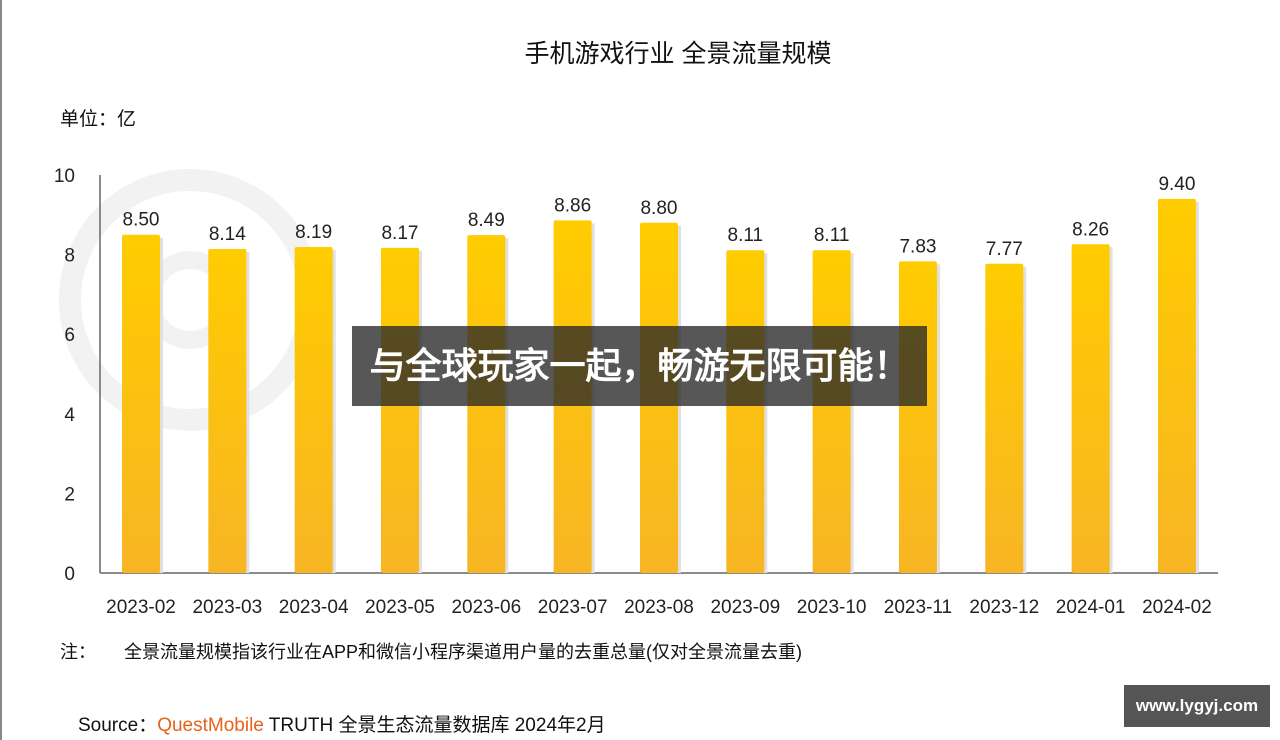 This screenshot has height=740, width=1280. What do you see at coordinates (399, 233) in the screenshot?
I see `data-label: 8.17` at bounding box center [399, 233].